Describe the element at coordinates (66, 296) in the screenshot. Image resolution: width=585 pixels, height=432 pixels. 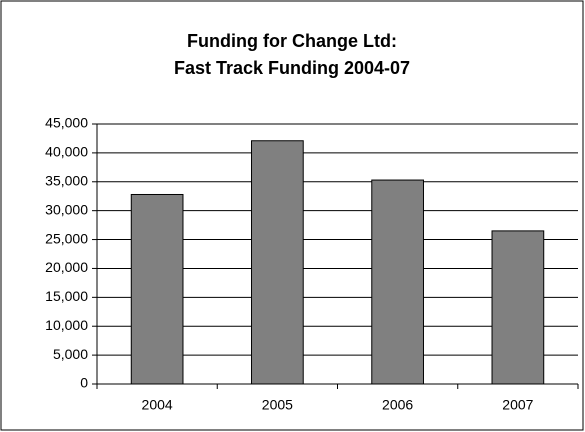
I see `y-tick-label: 15,000` at that location.